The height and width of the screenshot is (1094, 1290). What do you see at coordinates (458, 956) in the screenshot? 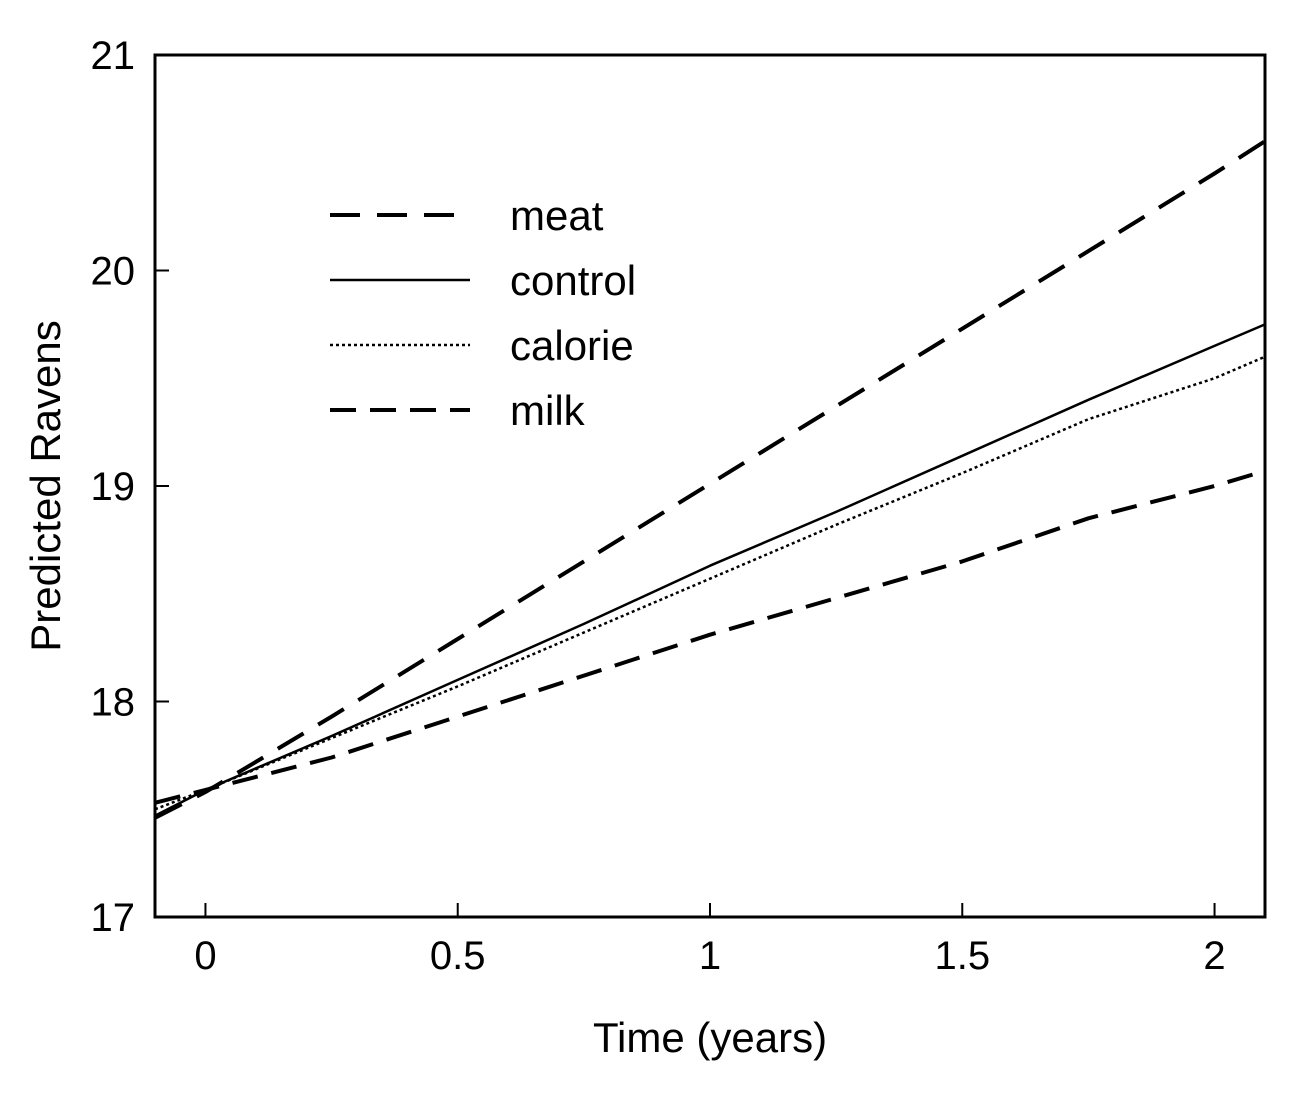
I see `x-tick-label: 0.5` at bounding box center [458, 956].